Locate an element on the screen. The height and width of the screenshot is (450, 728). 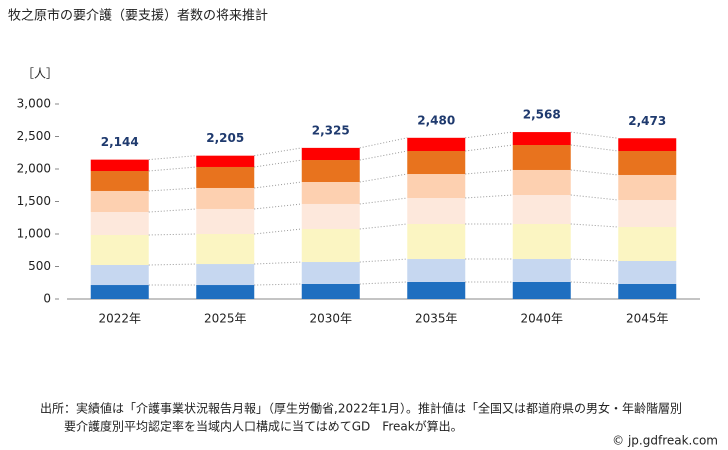
y-axis-label: ［人］ is located at coordinates (40, 74).